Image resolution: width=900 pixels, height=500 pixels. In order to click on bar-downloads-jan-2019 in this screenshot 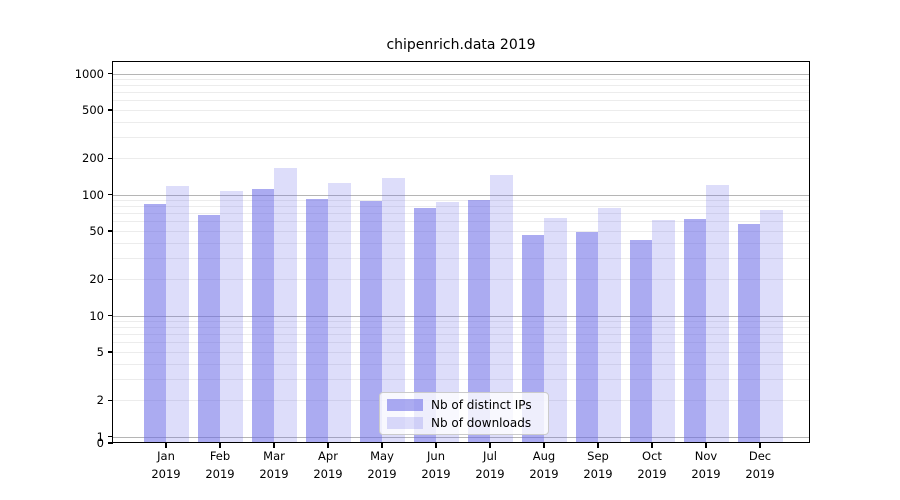, I will do `click(177, 314)`.